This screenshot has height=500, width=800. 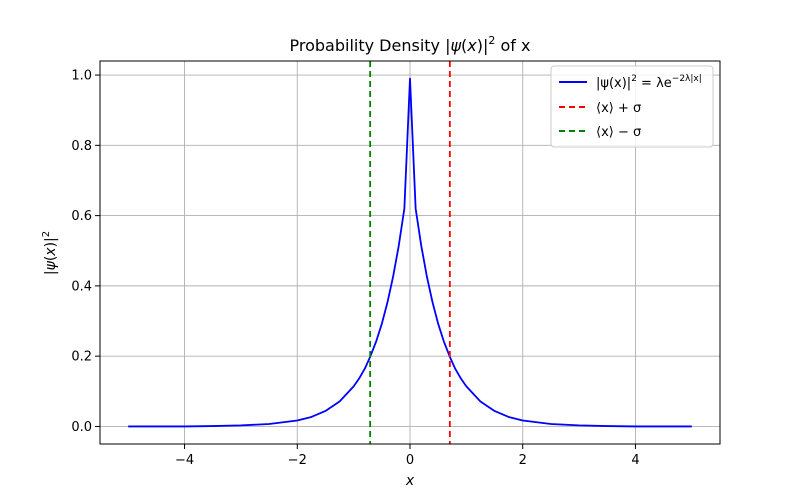 I want to click on y-tick-label: 0.2, so click(x=81, y=357).